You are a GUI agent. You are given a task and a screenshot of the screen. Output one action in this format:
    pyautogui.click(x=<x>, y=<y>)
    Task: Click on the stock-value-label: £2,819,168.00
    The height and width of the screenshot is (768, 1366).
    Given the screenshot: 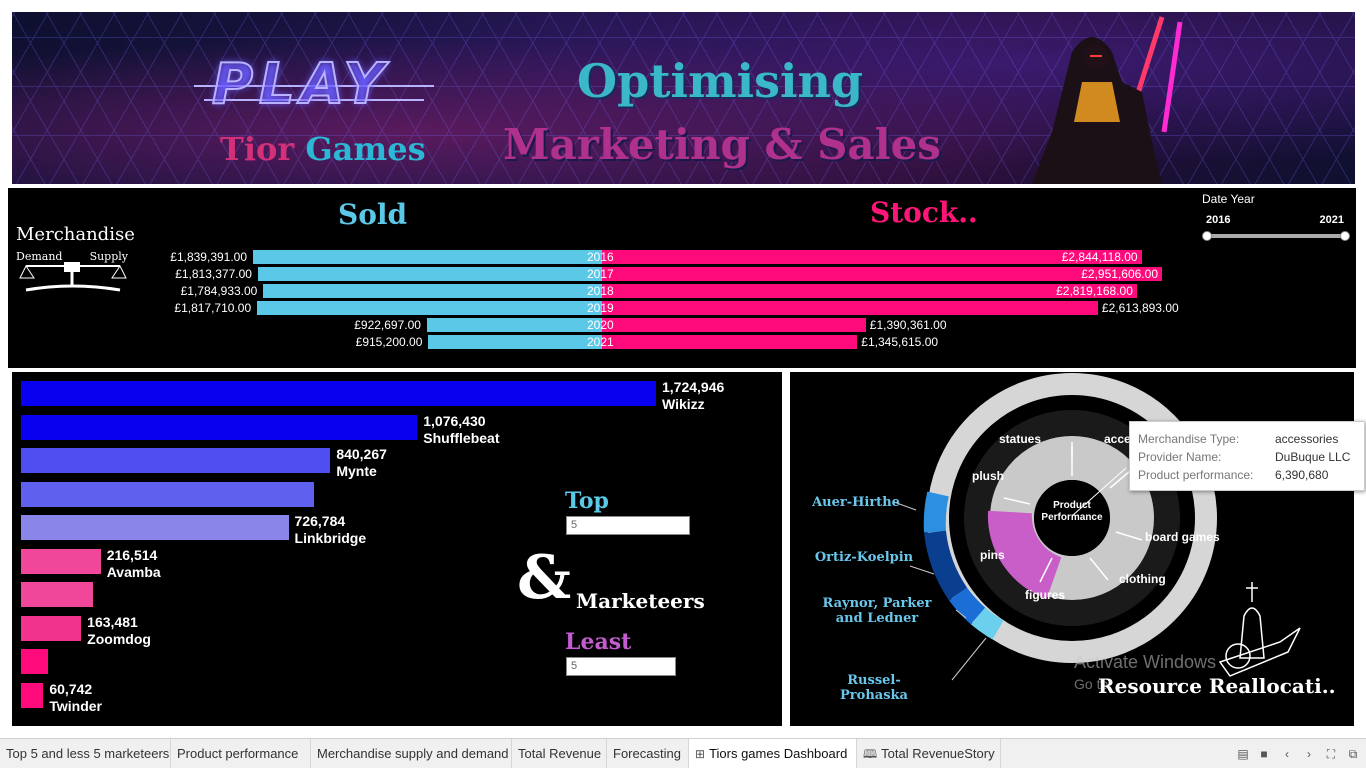 What is the action you would take?
    pyautogui.click(x=1094, y=291)
    